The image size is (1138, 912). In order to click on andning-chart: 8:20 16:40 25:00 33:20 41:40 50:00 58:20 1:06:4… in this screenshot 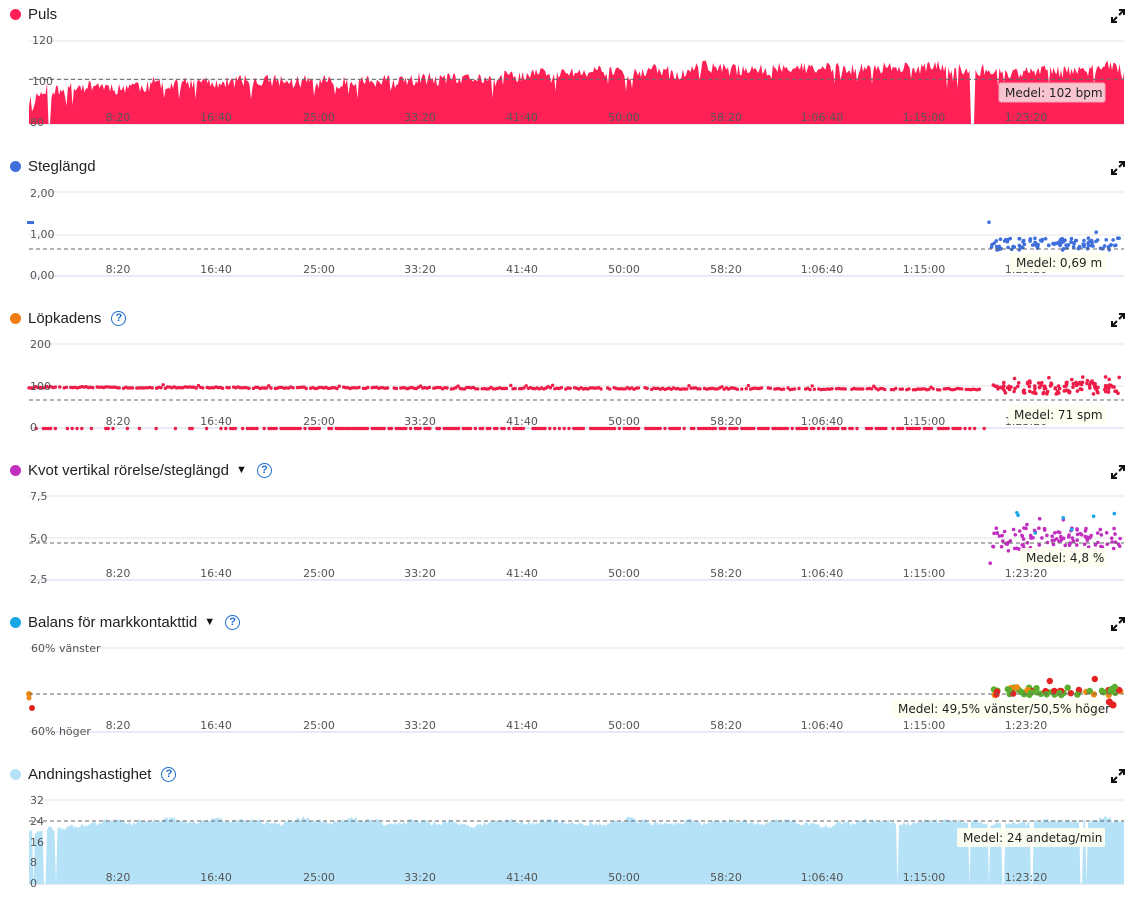, I will do `click(576, 842)`.